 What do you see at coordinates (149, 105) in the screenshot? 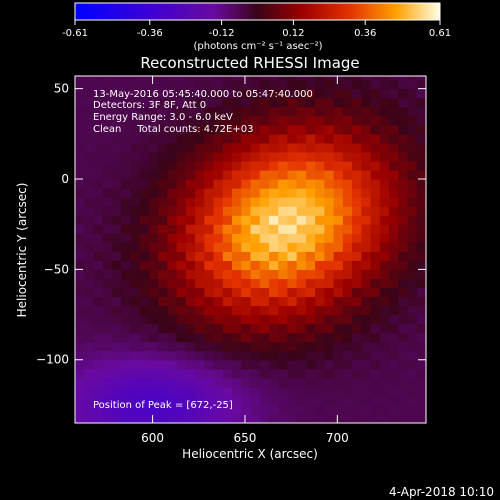
I see `annotation-detectors: Detectors: 3F 8F, Att 0` at bounding box center [149, 105].